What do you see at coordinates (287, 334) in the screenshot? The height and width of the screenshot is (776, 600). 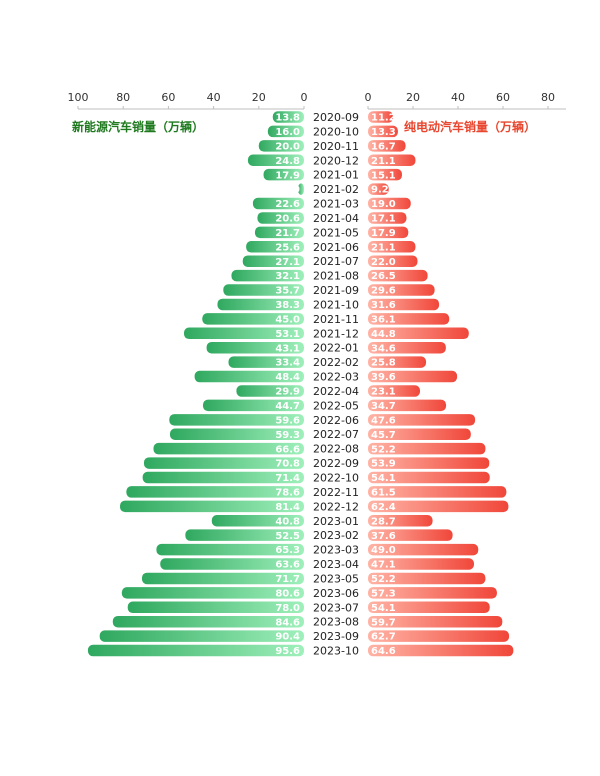 I see `left-bar-value-label: 53.1` at bounding box center [287, 334].